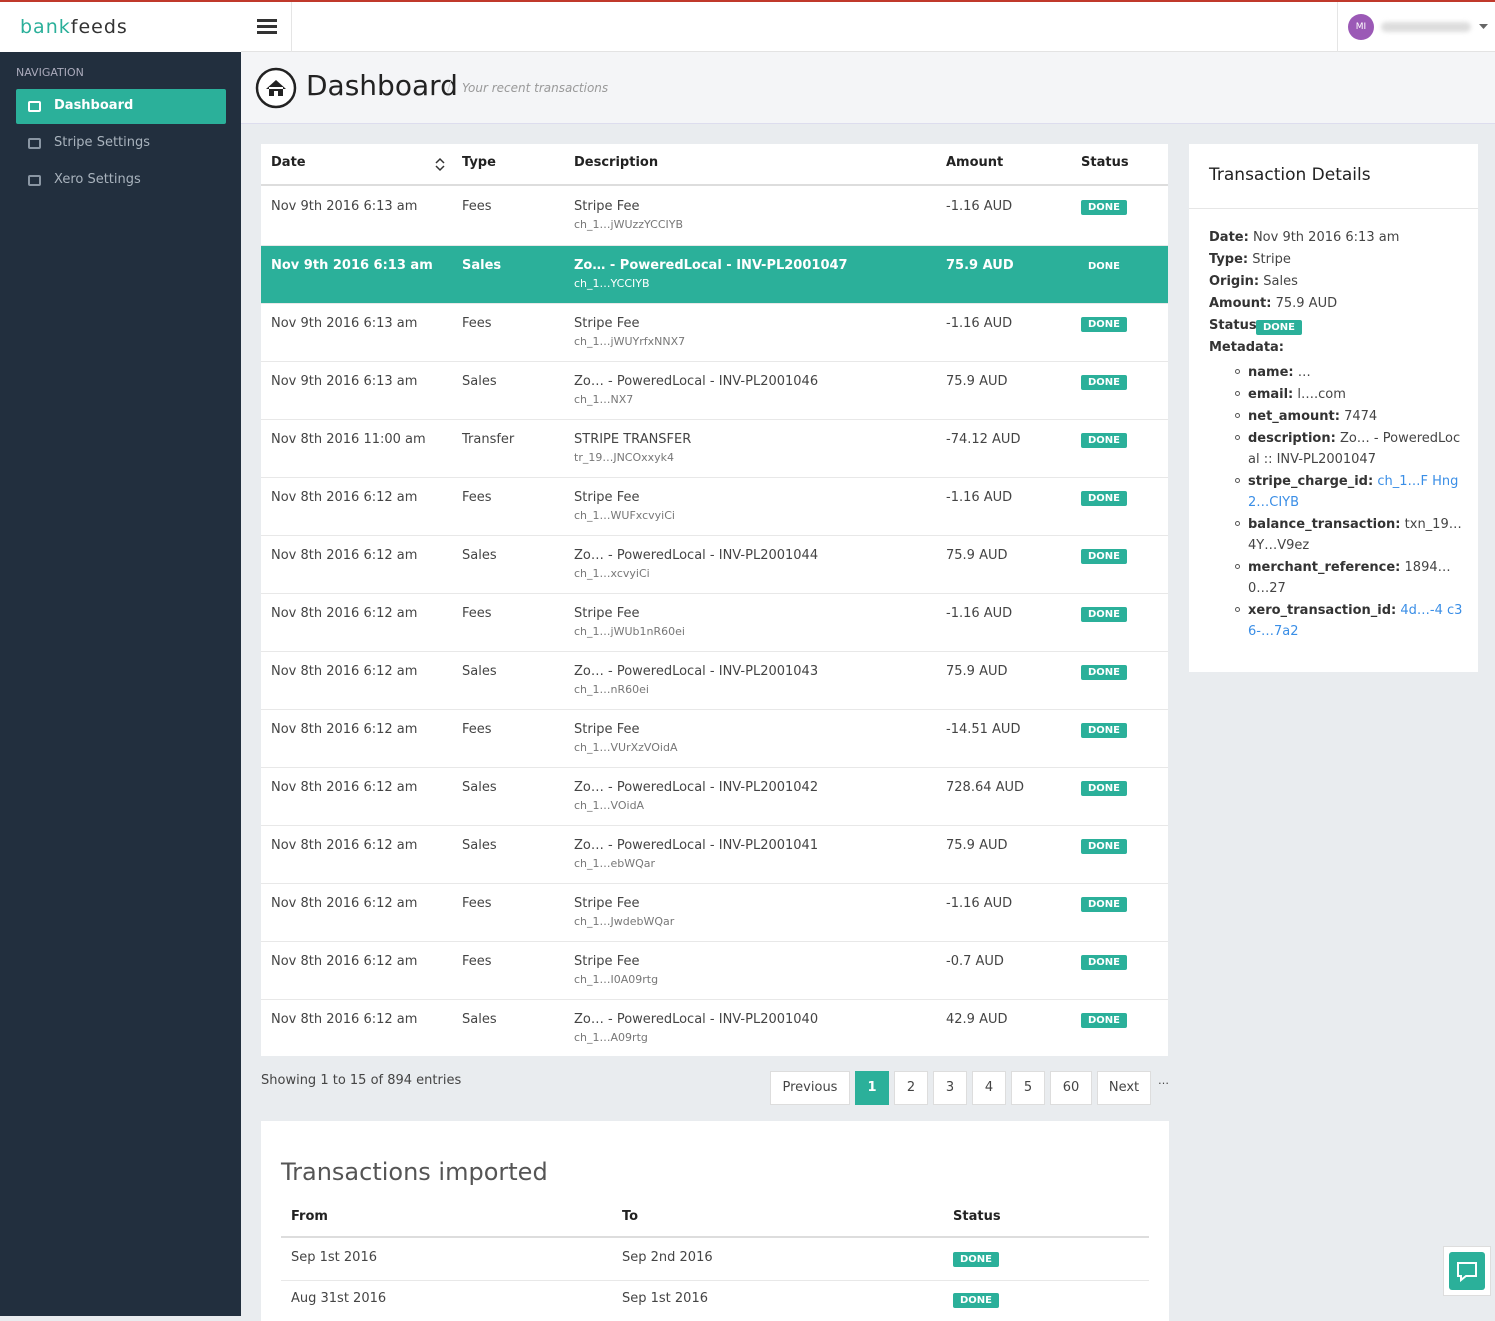 Image resolution: width=1495 pixels, height=1321 pixels. I want to click on metadata-value: 4d…-4 c36-…7a2, so click(1355, 621).